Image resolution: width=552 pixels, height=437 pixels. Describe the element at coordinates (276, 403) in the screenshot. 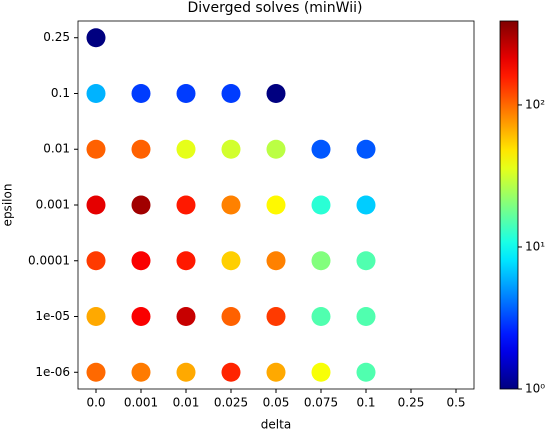

I see `x-tick-label: 0.05` at that location.